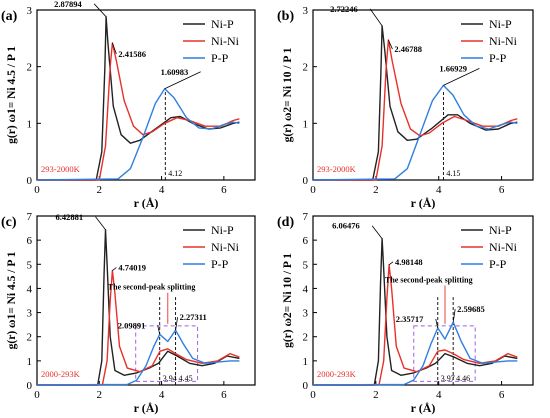  I want to click on peak-value-label: 2.41586, so click(132, 54).